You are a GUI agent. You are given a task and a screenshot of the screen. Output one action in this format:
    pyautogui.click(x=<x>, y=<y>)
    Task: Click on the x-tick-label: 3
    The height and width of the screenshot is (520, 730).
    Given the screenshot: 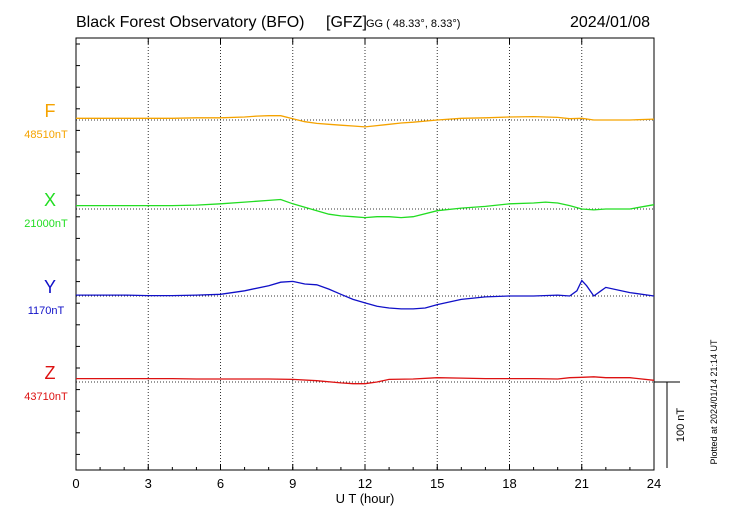 What is the action you would take?
    pyautogui.click(x=148, y=483)
    